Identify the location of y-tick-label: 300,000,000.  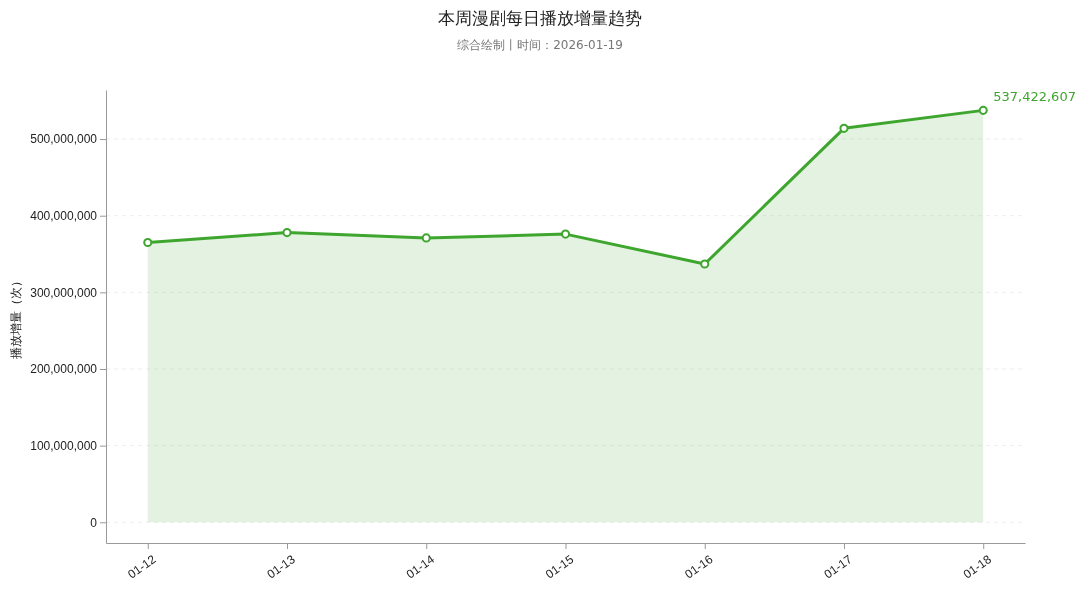
(64, 292).